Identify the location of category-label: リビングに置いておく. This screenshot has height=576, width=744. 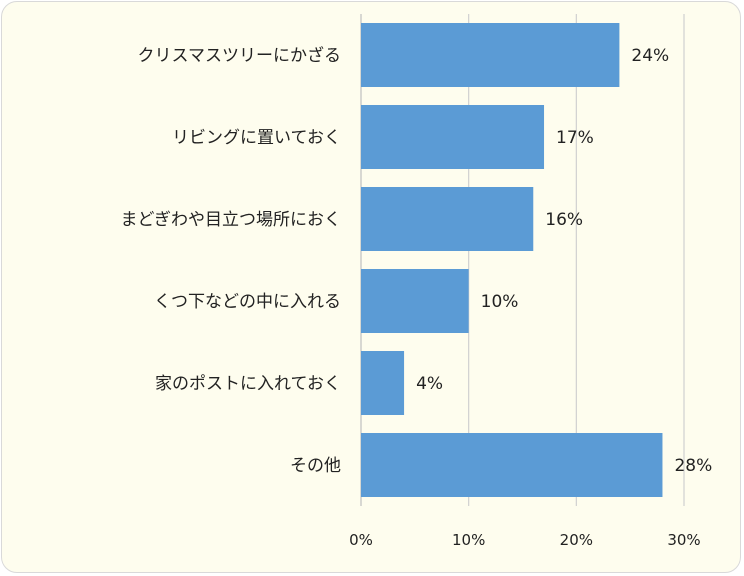
(256, 138).